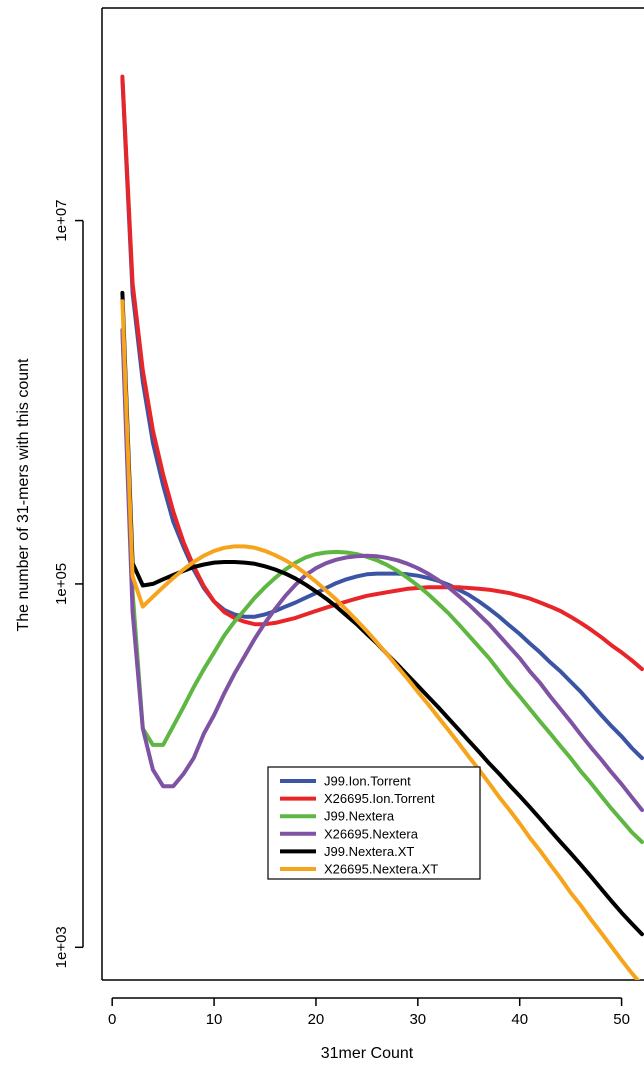 This screenshot has width=644, height=1075. What do you see at coordinates (369, 851) in the screenshot?
I see `legend-label: J99.Nextera.XT` at bounding box center [369, 851].